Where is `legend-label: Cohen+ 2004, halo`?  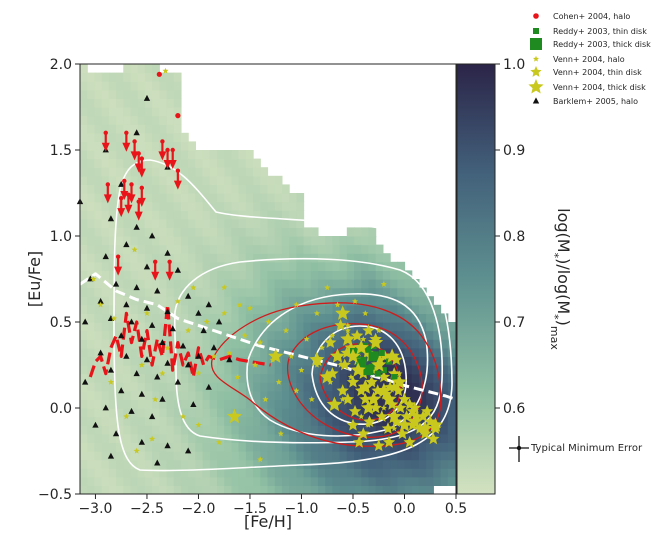
legend-label: Cohen+ 2004, halo is located at coordinates (591, 16).